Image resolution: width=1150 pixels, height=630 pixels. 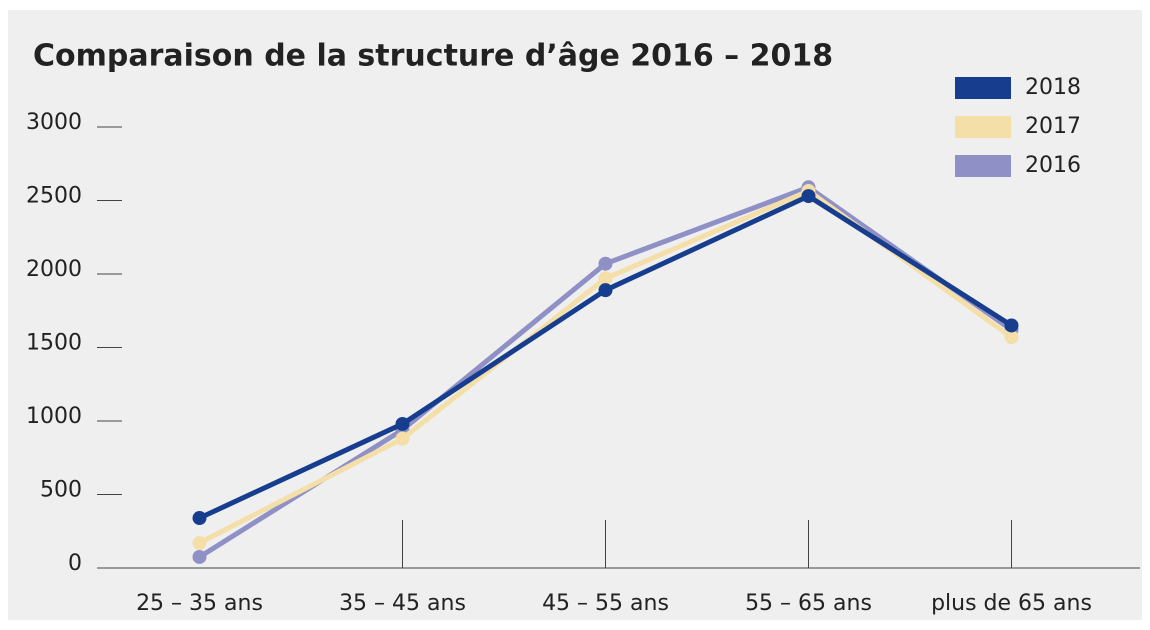 I want to click on x-tick-label: 45 – 55 ans, so click(x=605, y=603).